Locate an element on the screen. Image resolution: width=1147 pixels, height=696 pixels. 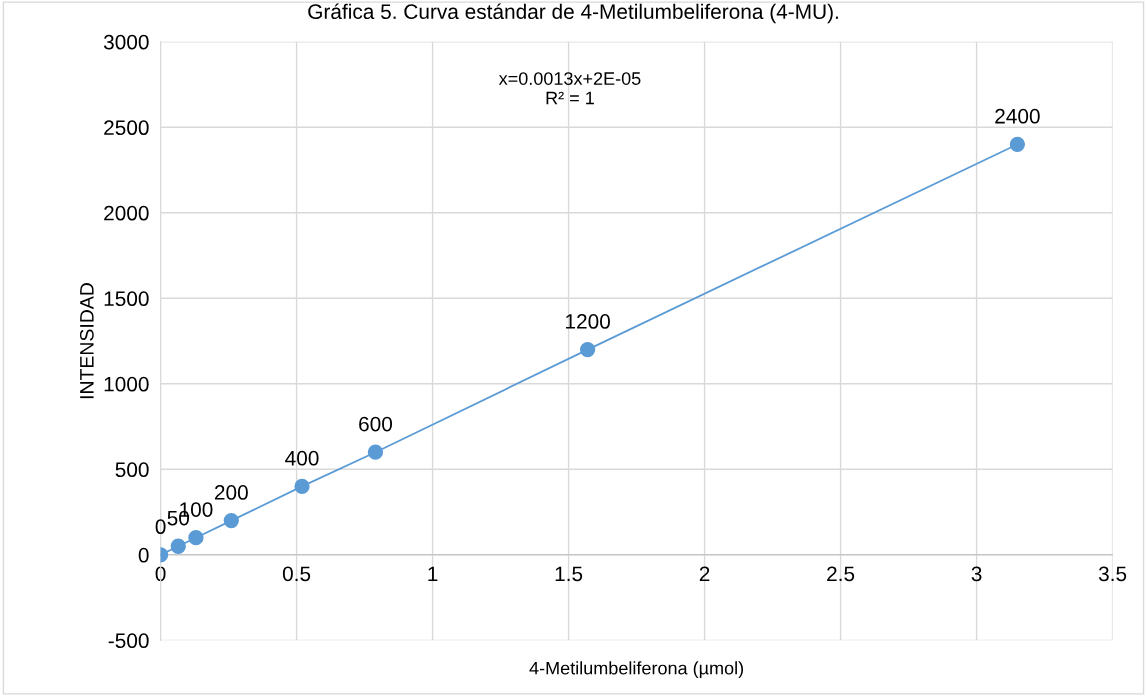
y-tick-label: 3000 is located at coordinates (126, 42).